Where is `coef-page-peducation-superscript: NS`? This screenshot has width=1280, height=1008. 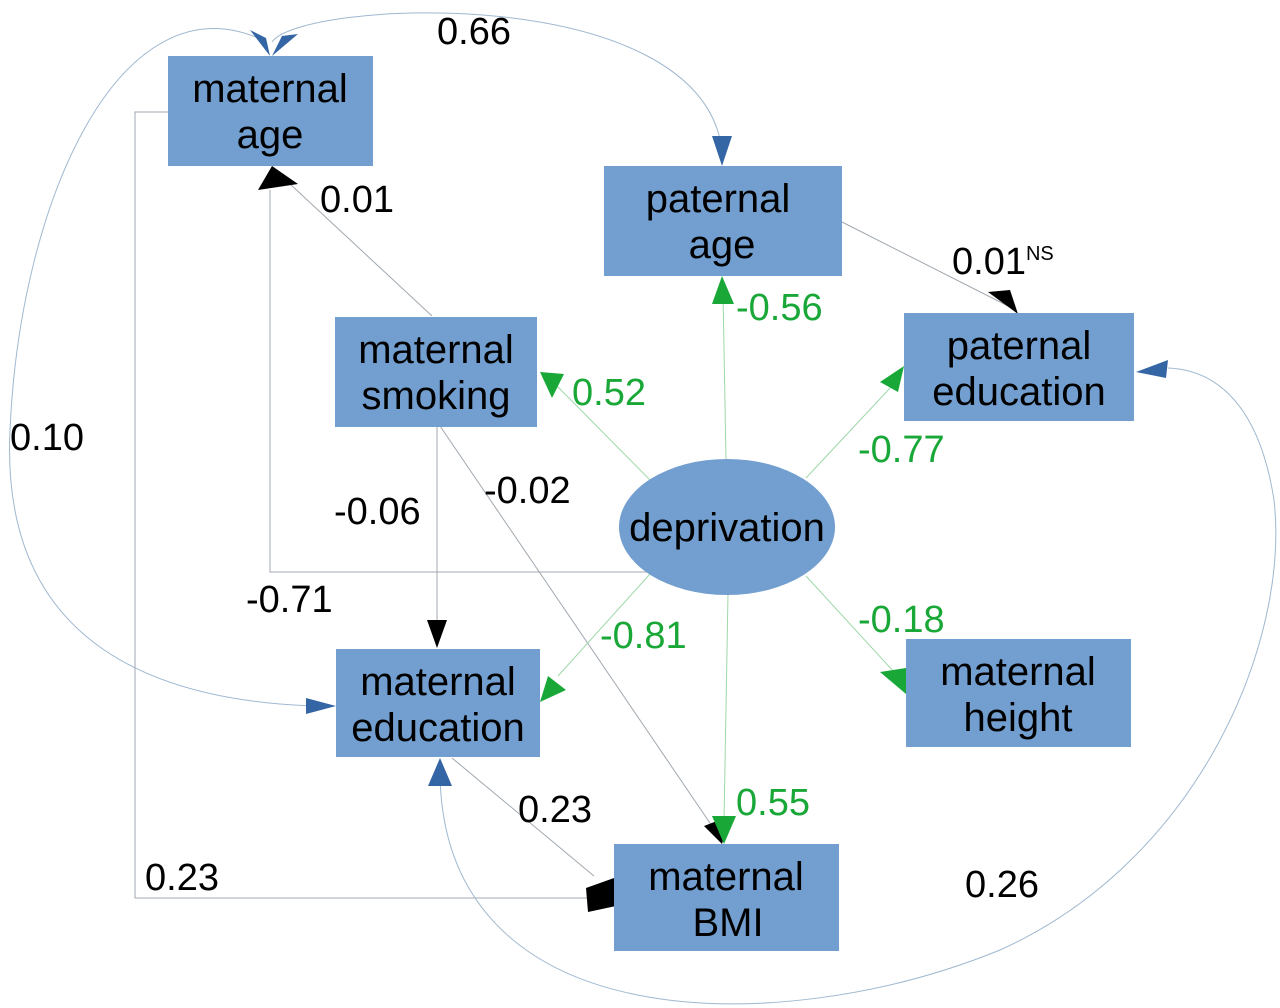
coef-page-peducation-superscript: NS is located at coordinates (1040, 254).